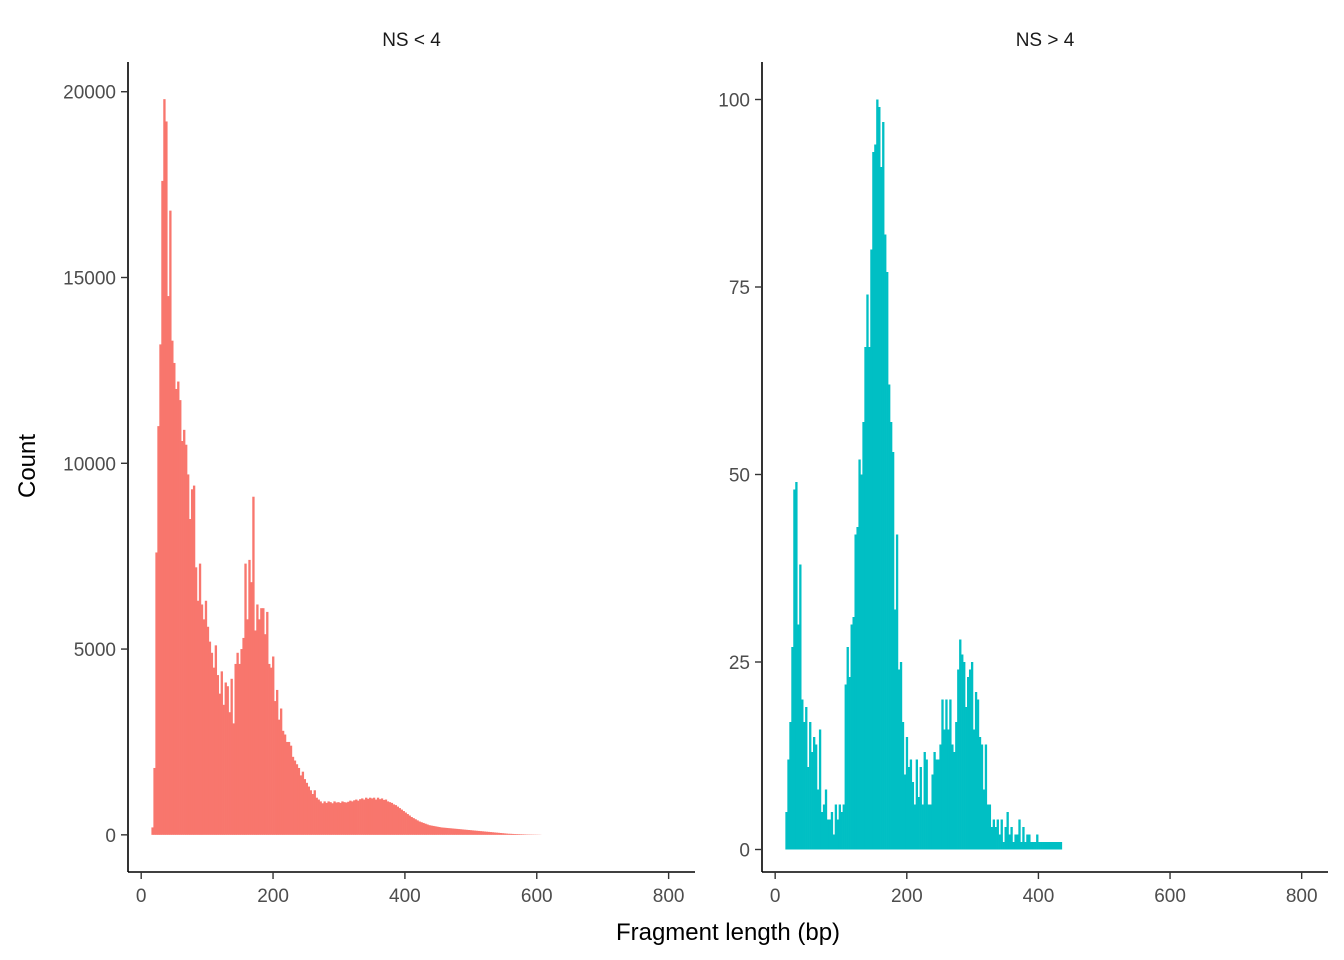 Image resolution: width=1344 pixels, height=960 pixels. Describe the element at coordinates (89, 464) in the screenshot. I see `y-tick-label: 10000` at that location.